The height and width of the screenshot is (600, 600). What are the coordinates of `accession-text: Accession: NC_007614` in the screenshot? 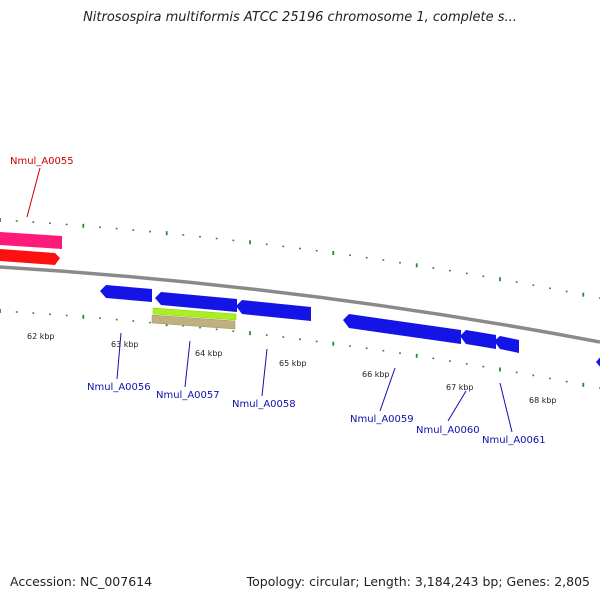 It's located at (81, 581).